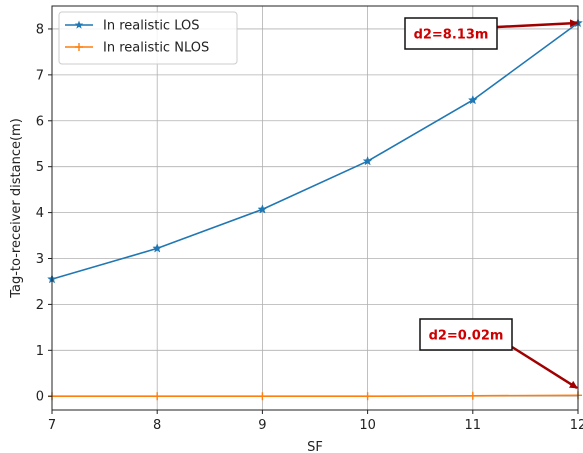  What do you see at coordinates (367, 425) in the screenshot?
I see `x-tick-label: 10` at bounding box center [367, 425].